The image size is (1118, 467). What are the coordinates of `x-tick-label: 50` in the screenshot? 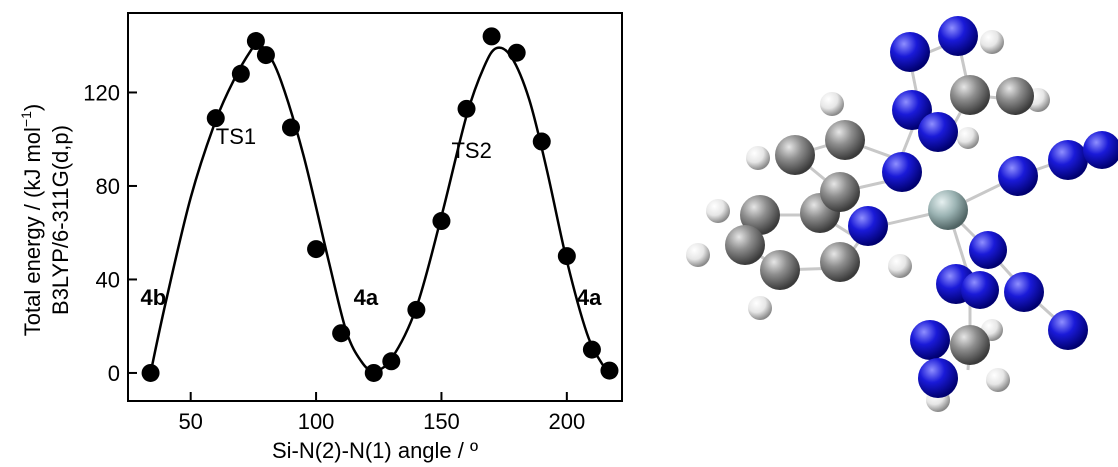 It's located at (190, 421).